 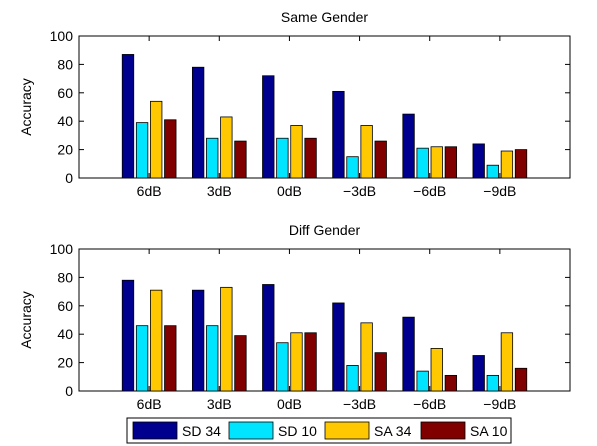 I want to click on legend-label-sd-10: SD 10, so click(x=297, y=431).